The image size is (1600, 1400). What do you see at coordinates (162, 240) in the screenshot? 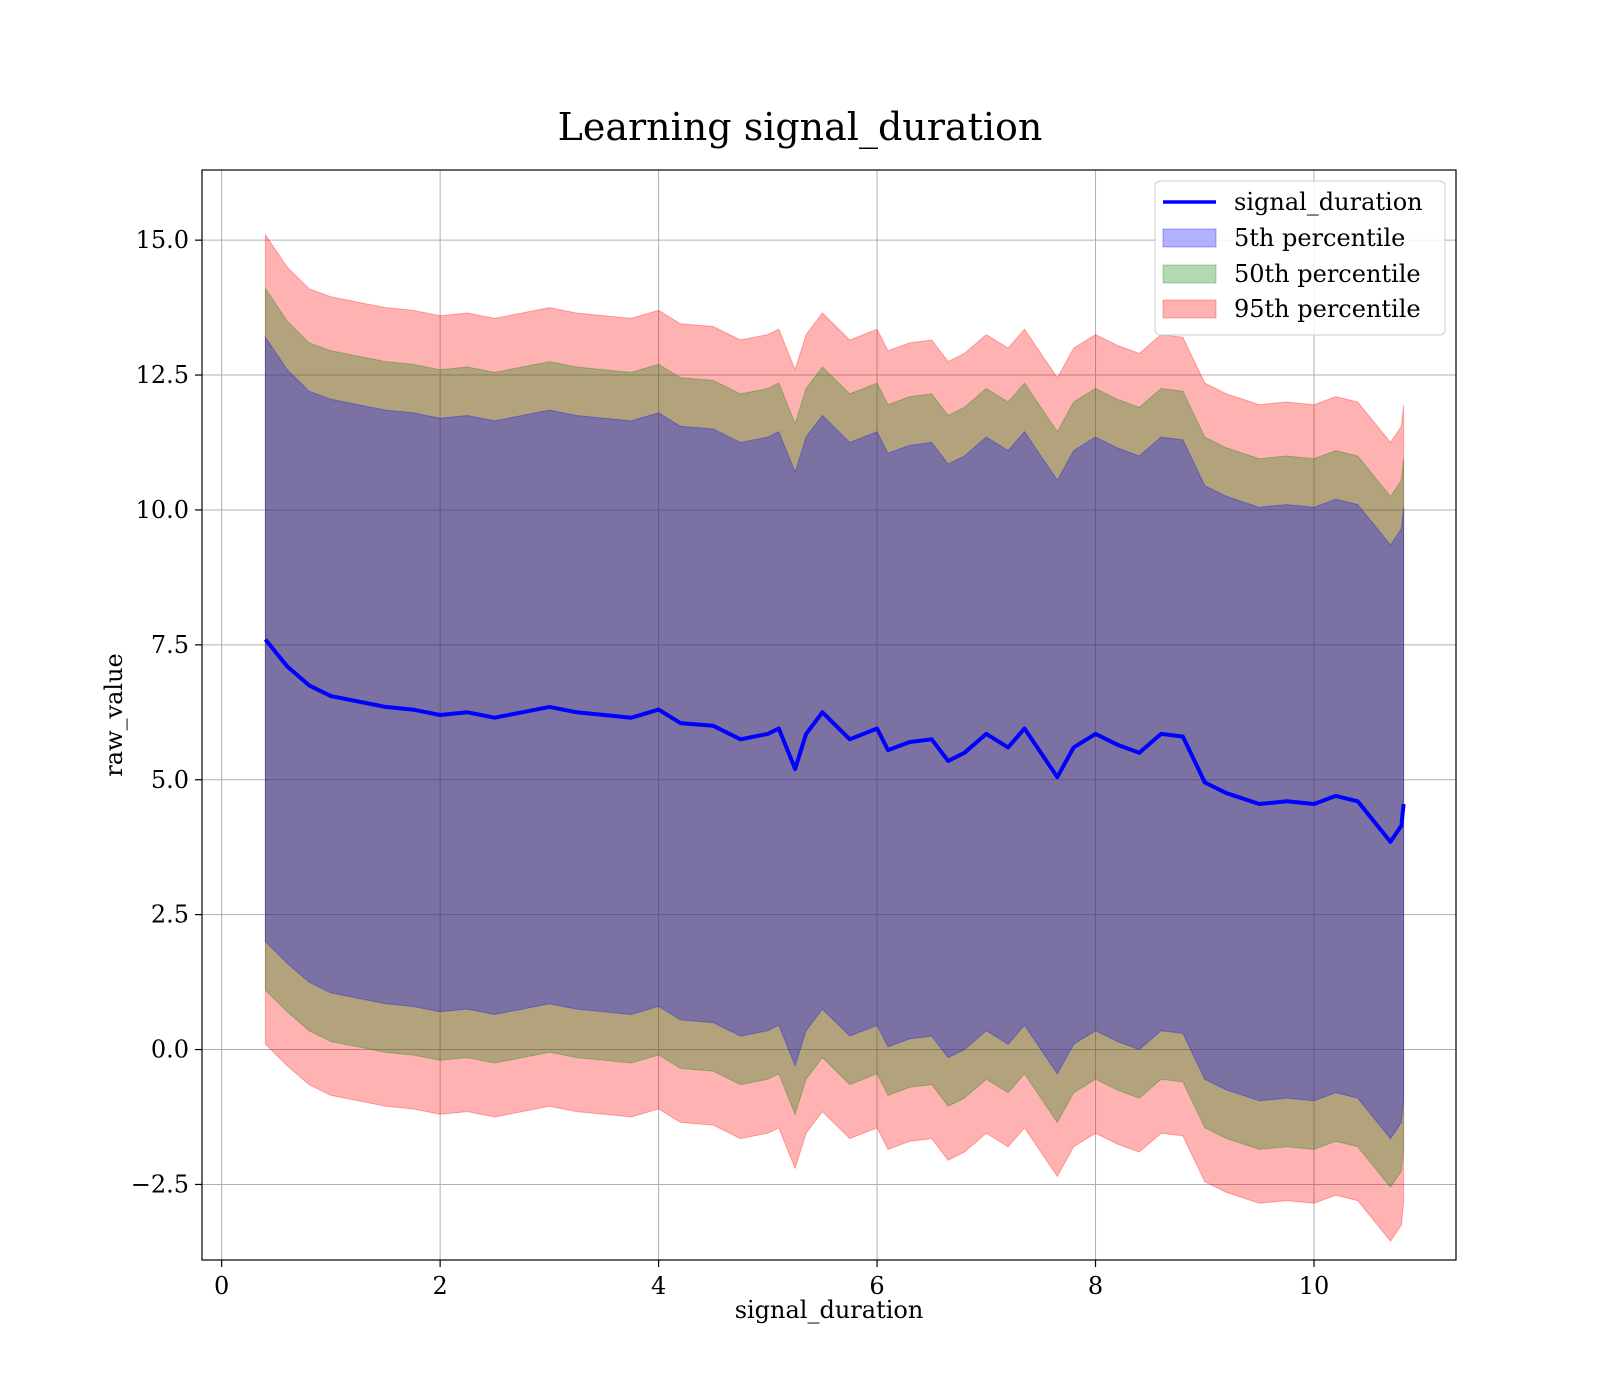
I see `y-tick-label: 15.0` at bounding box center [162, 240].